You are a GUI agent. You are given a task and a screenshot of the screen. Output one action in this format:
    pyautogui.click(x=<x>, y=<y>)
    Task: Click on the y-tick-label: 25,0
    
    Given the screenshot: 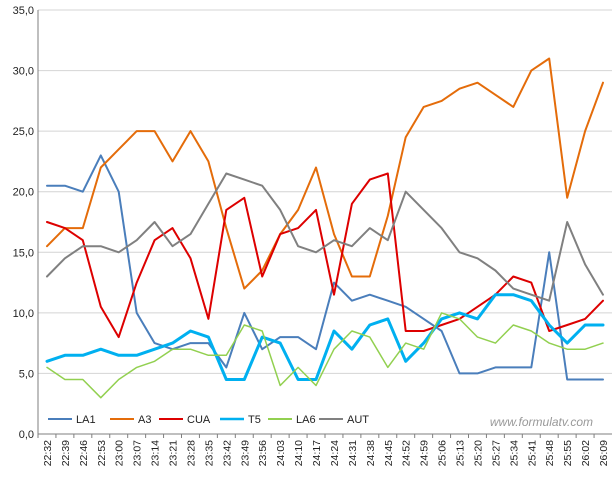 What is the action you would take?
    pyautogui.click(x=23, y=132)
    